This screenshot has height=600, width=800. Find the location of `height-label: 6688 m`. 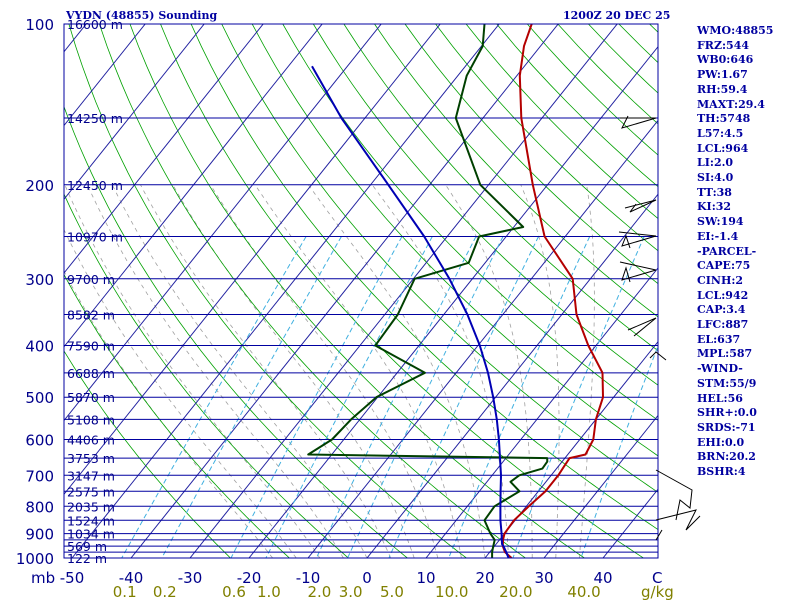

height-label: 6688 m is located at coordinates (91, 373).